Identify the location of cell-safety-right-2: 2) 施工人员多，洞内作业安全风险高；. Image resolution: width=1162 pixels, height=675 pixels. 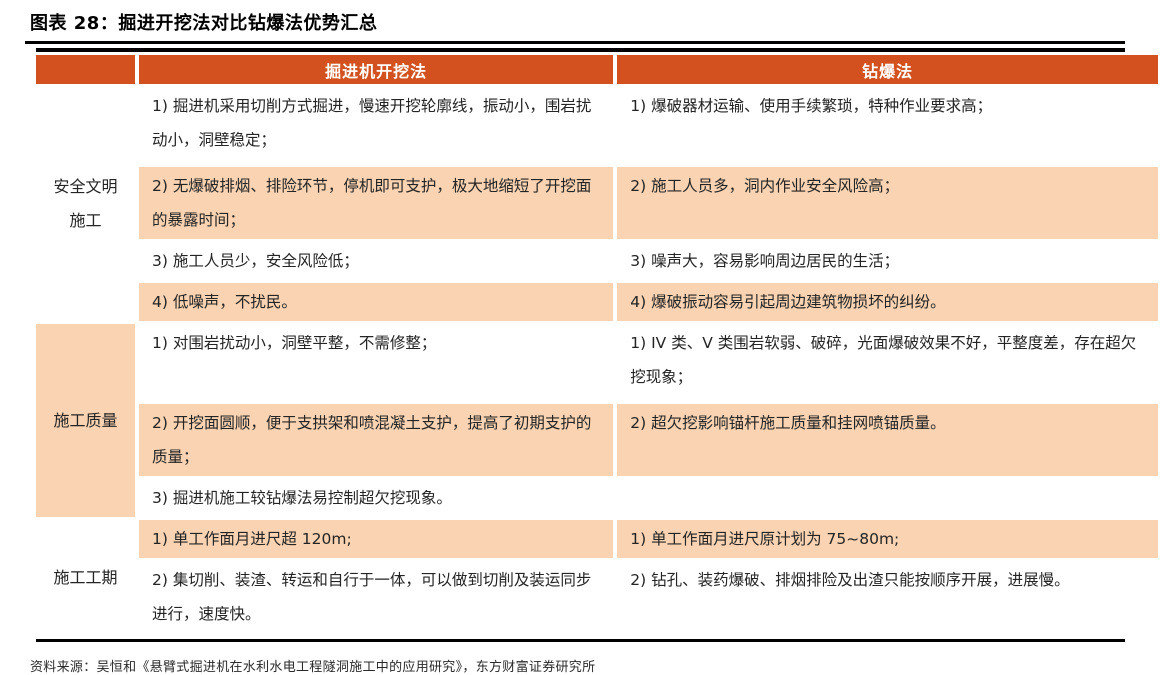
(887, 203).